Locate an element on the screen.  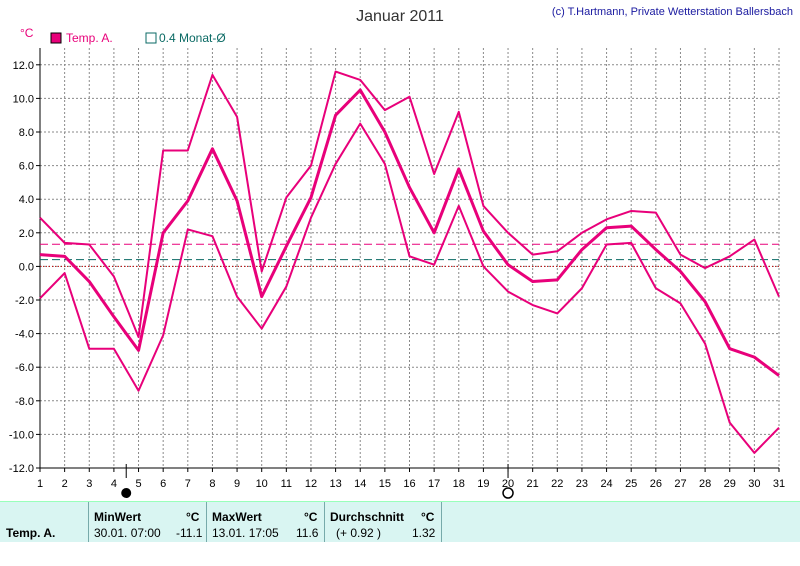
max-unit: °C is located at coordinates (311, 517).